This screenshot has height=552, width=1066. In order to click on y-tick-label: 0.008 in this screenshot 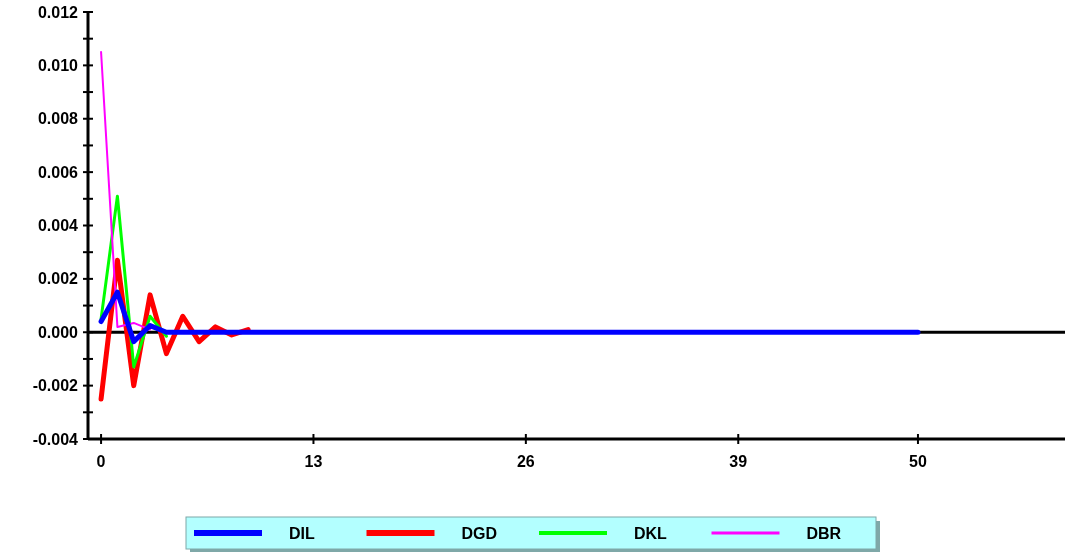, I will do `click(58, 119)`.